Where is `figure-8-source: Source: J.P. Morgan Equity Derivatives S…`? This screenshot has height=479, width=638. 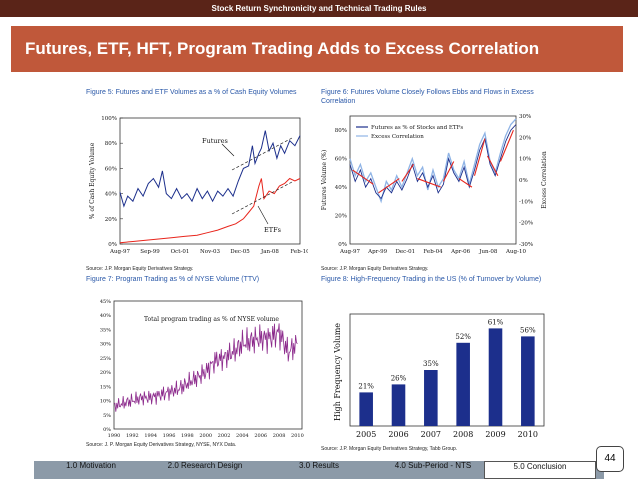
figure-8-source: Source: J.P. Morgan Equity Derivatives S… is located at coordinates (389, 449).